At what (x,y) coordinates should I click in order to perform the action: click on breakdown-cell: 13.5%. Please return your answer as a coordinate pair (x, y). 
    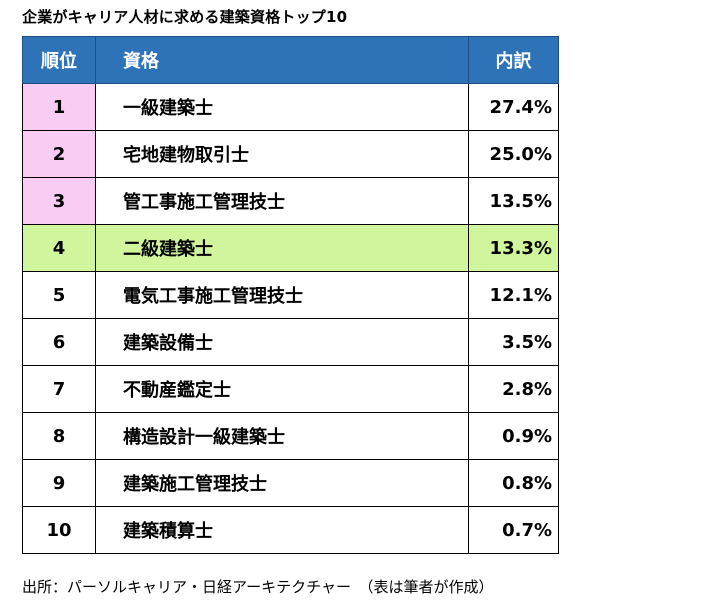
    Looking at the image, I should click on (513, 201).